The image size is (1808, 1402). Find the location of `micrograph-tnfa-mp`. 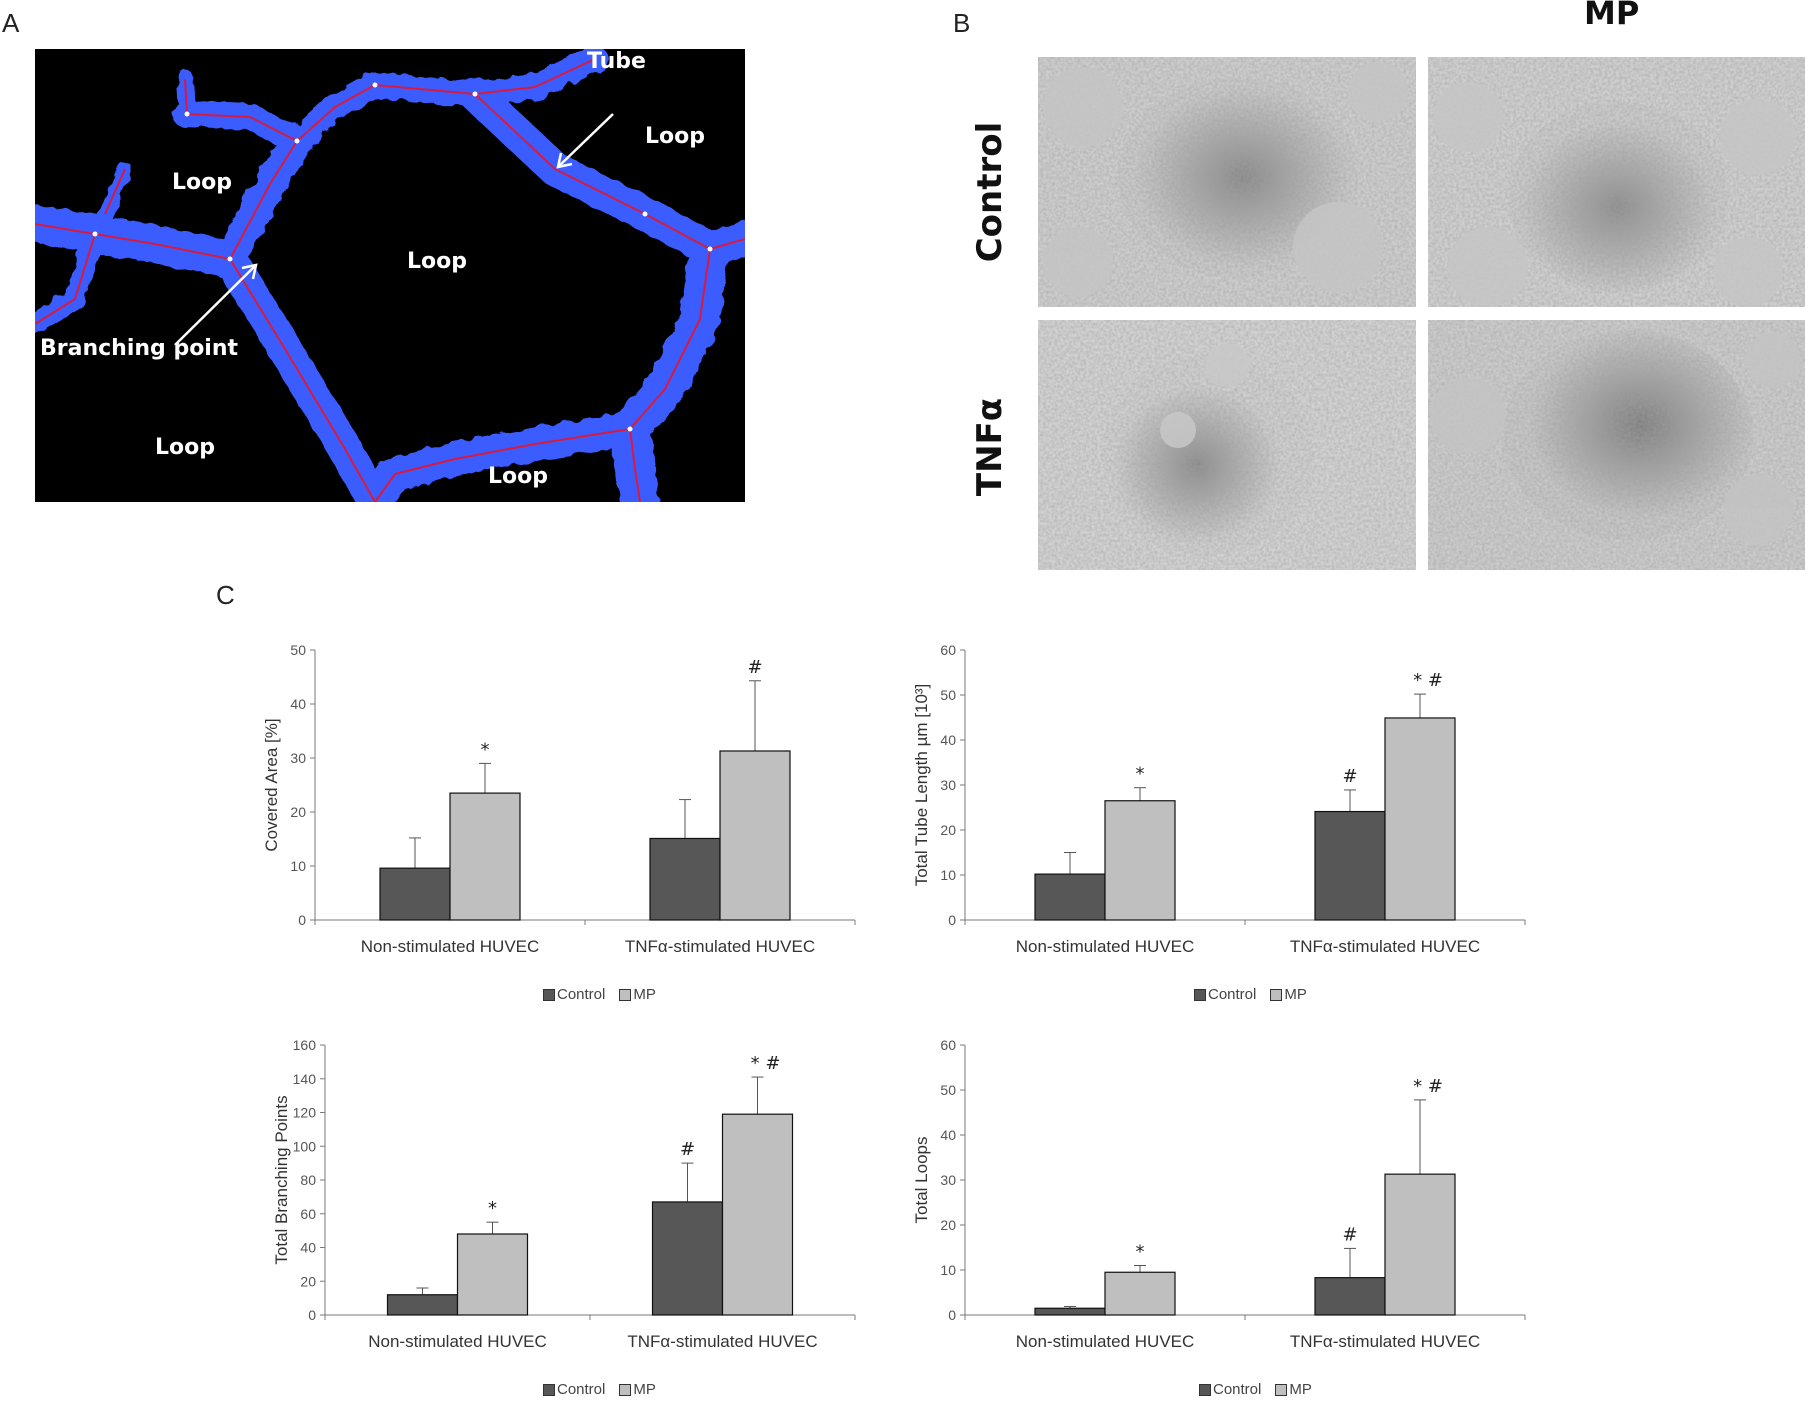

micrograph-tnfa-mp is located at coordinates (1616, 445).